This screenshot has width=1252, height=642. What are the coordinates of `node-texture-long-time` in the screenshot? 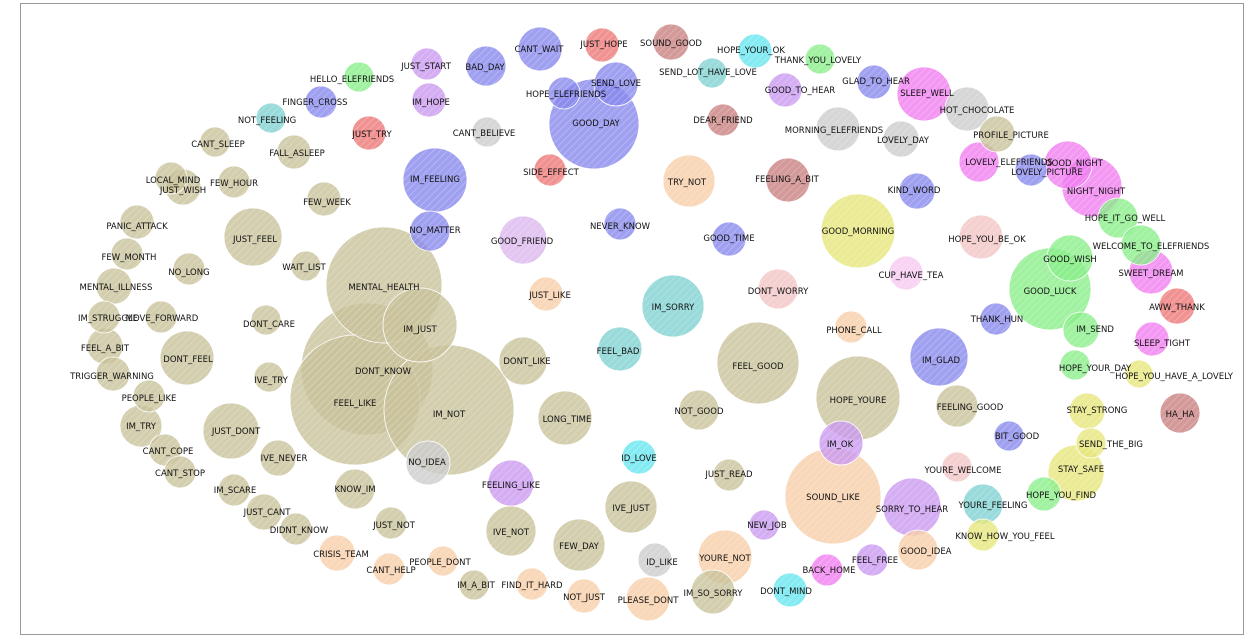 It's located at (565, 418).